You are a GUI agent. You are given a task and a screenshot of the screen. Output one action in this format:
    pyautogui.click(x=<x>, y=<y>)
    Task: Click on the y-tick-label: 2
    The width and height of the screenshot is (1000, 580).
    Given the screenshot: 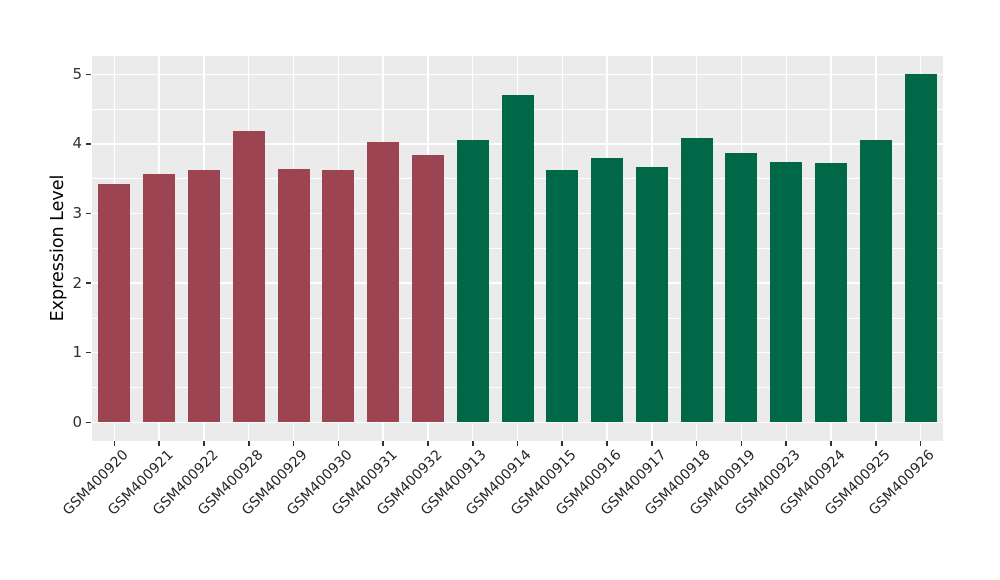 What is the action you would take?
    pyautogui.click(x=77, y=282)
    